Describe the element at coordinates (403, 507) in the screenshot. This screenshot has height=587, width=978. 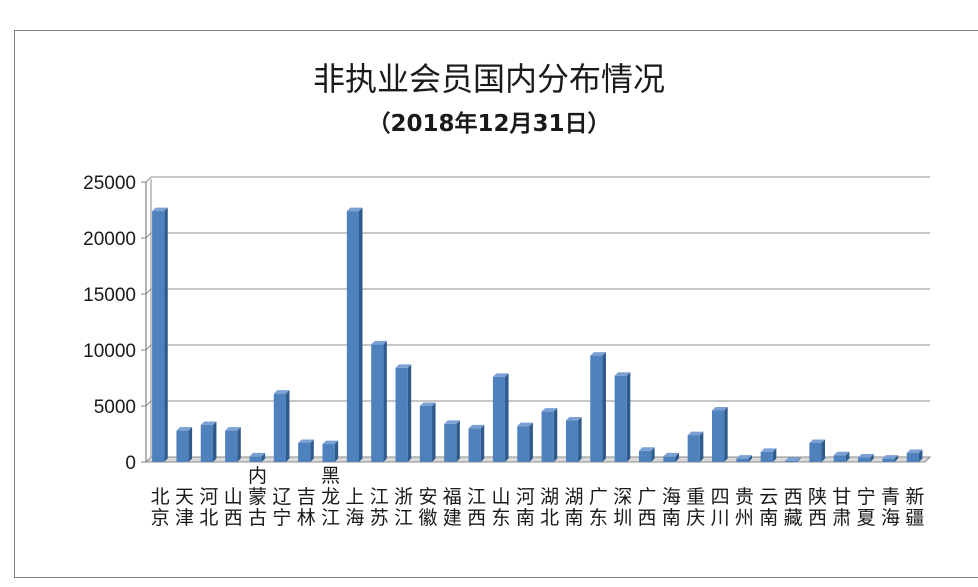
I see `x-category-label: 浙江` at that location.